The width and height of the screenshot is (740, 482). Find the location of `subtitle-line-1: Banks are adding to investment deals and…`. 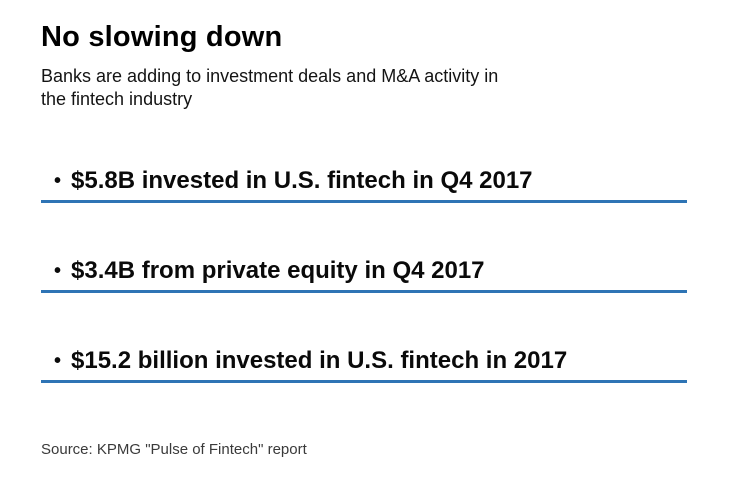

subtitle-line-1: Banks are adding to investment deals and… is located at coordinates (270, 76).